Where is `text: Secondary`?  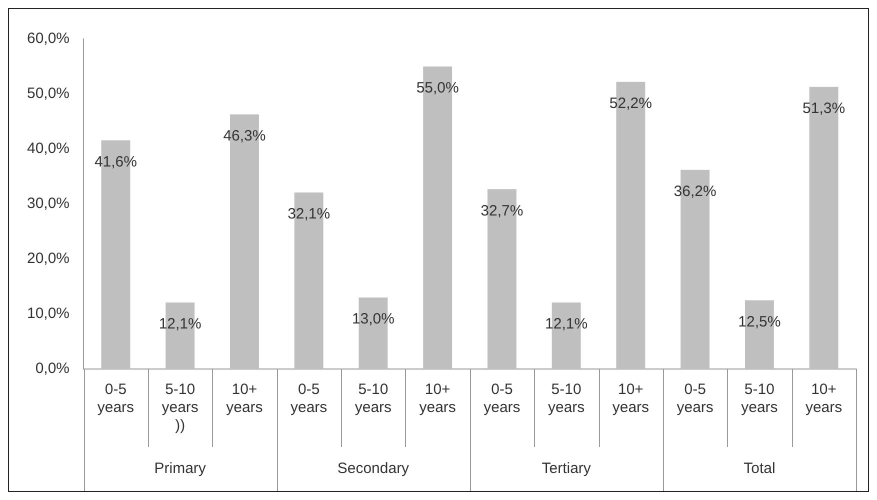 text: Secondary is located at coordinates (373, 469).